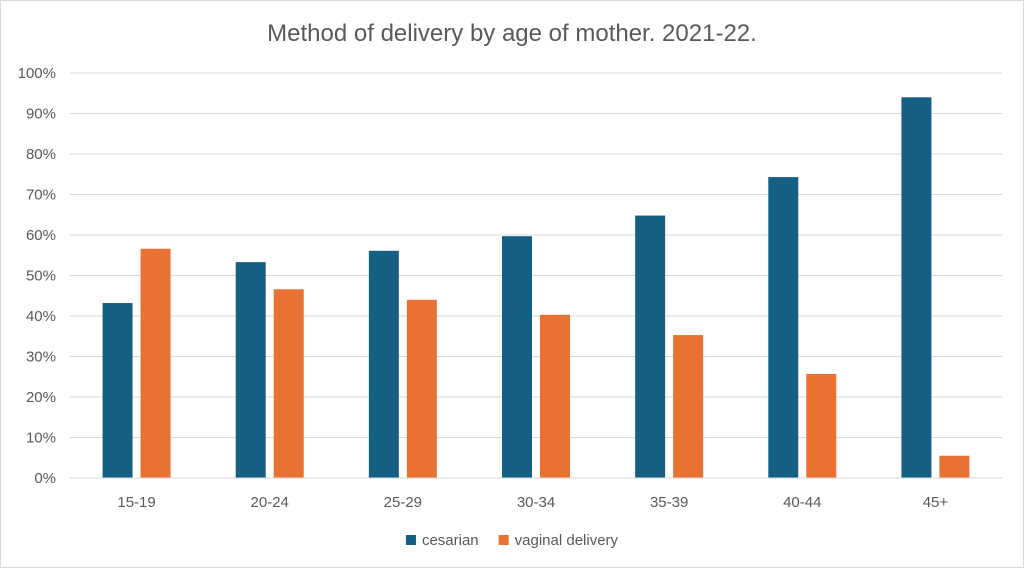 Image resolution: width=1024 pixels, height=568 pixels. What do you see at coordinates (270, 502) in the screenshot?
I see `x-tick-label: 20-24` at bounding box center [270, 502].